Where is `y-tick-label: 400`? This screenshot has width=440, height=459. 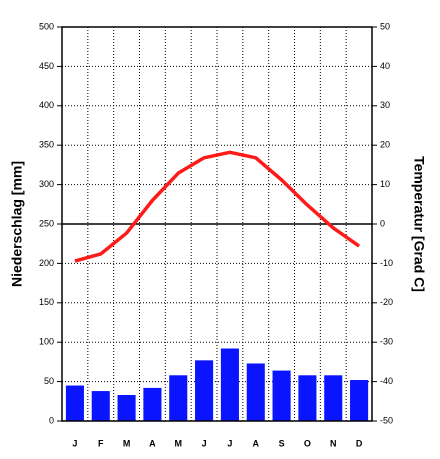
y-tick-label: 400 is located at coordinates (46, 105).